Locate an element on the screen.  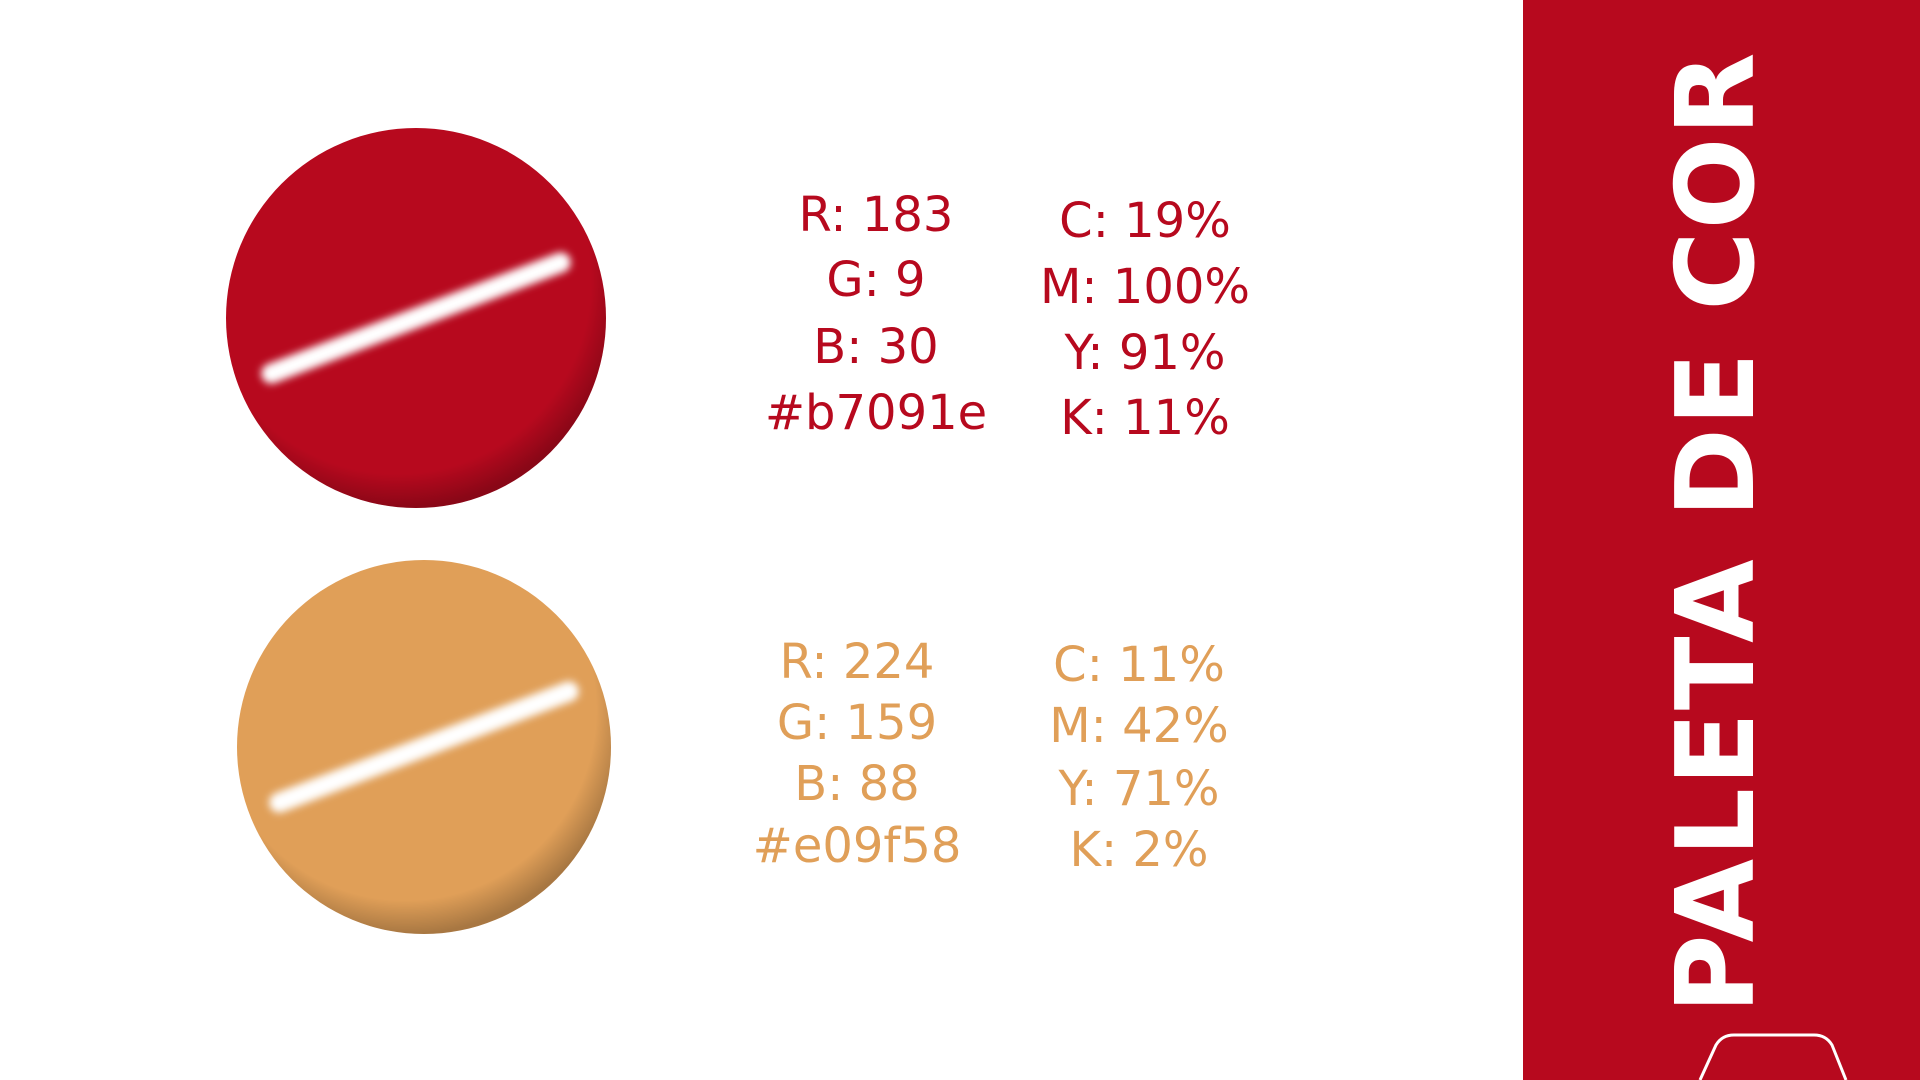
color-value: B: 30 is located at coordinates (875, 347).